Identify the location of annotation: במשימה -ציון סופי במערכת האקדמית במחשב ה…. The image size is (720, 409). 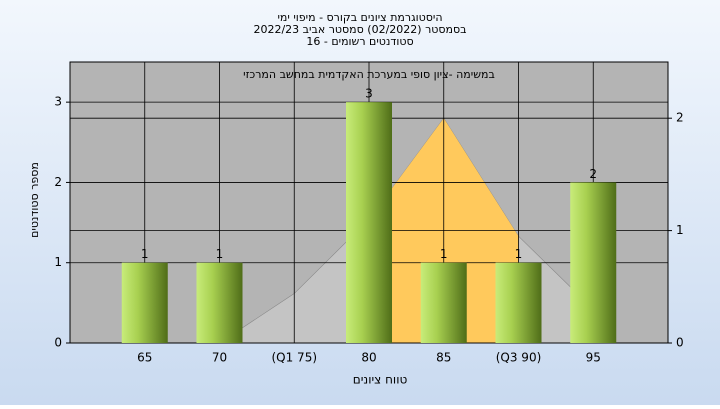
(369, 74).